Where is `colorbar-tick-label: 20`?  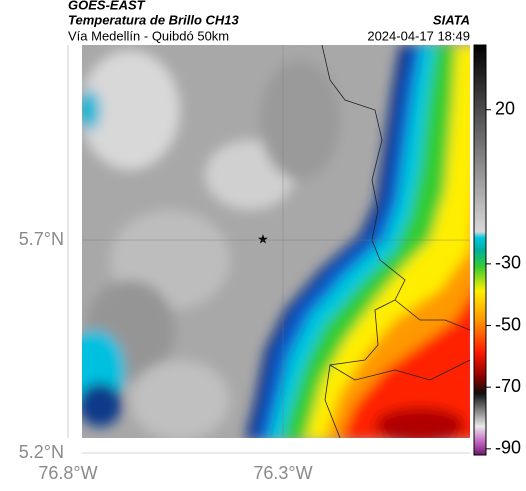 colorbar-tick-label: 20 is located at coordinates (505, 108).